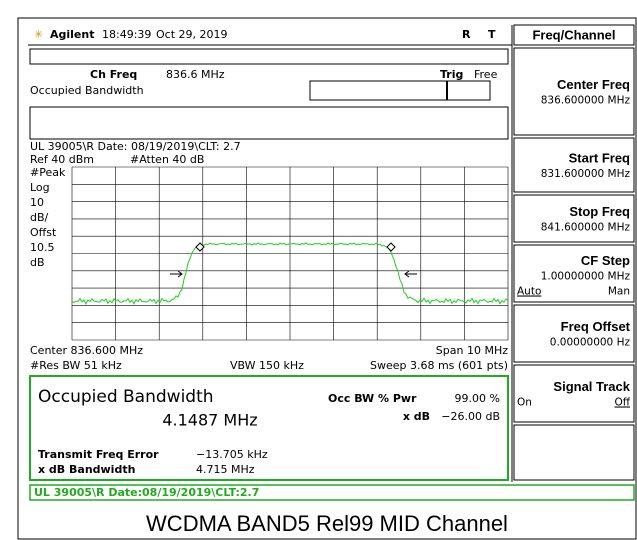 Image resolution: width=637 pixels, height=540 pixels. What do you see at coordinates (269, 428) in the screenshot?
I see `results-box` at bounding box center [269, 428].